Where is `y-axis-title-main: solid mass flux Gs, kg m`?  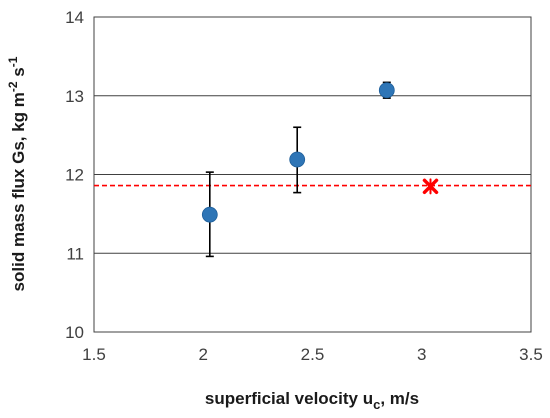
y-axis-title-main: solid mass flux Gs, kg m is located at coordinates (18, 191).